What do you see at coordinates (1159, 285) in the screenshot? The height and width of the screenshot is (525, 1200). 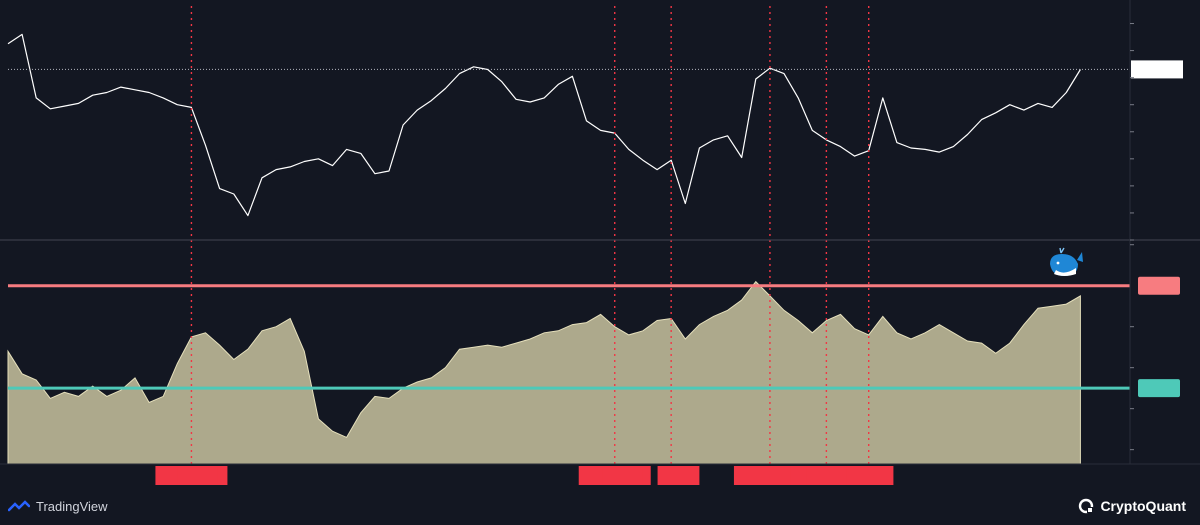 I see `hline-badge-0.9000` at bounding box center [1159, 285].